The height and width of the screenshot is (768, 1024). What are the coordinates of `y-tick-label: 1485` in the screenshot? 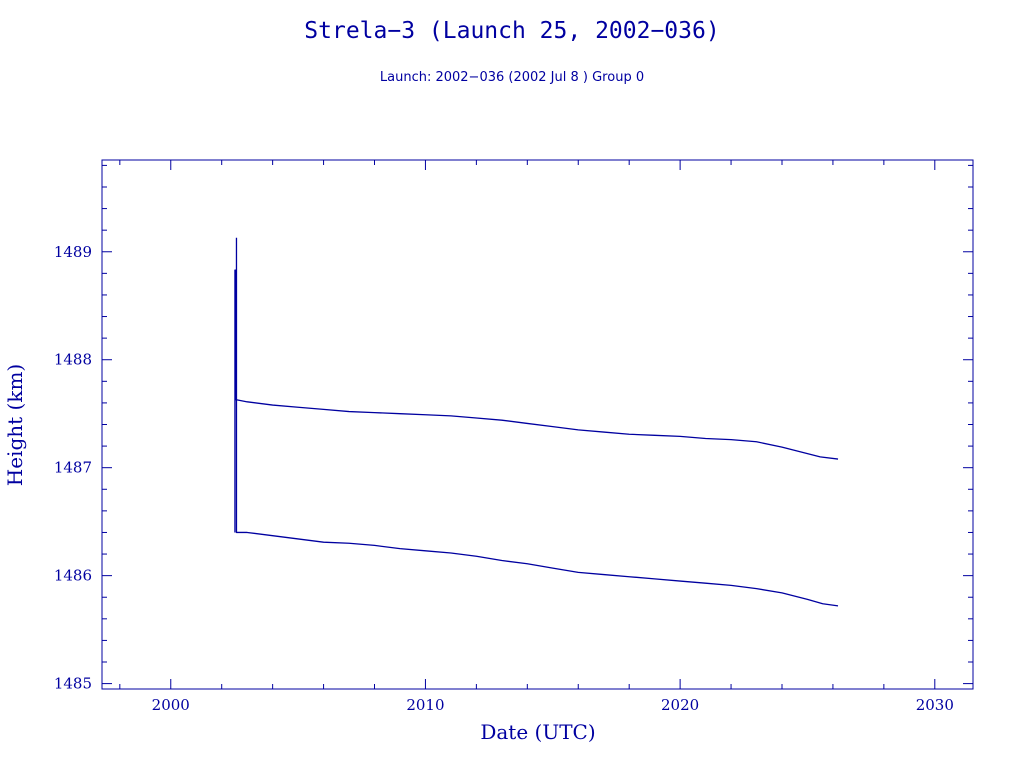 It's located at (73, 684).